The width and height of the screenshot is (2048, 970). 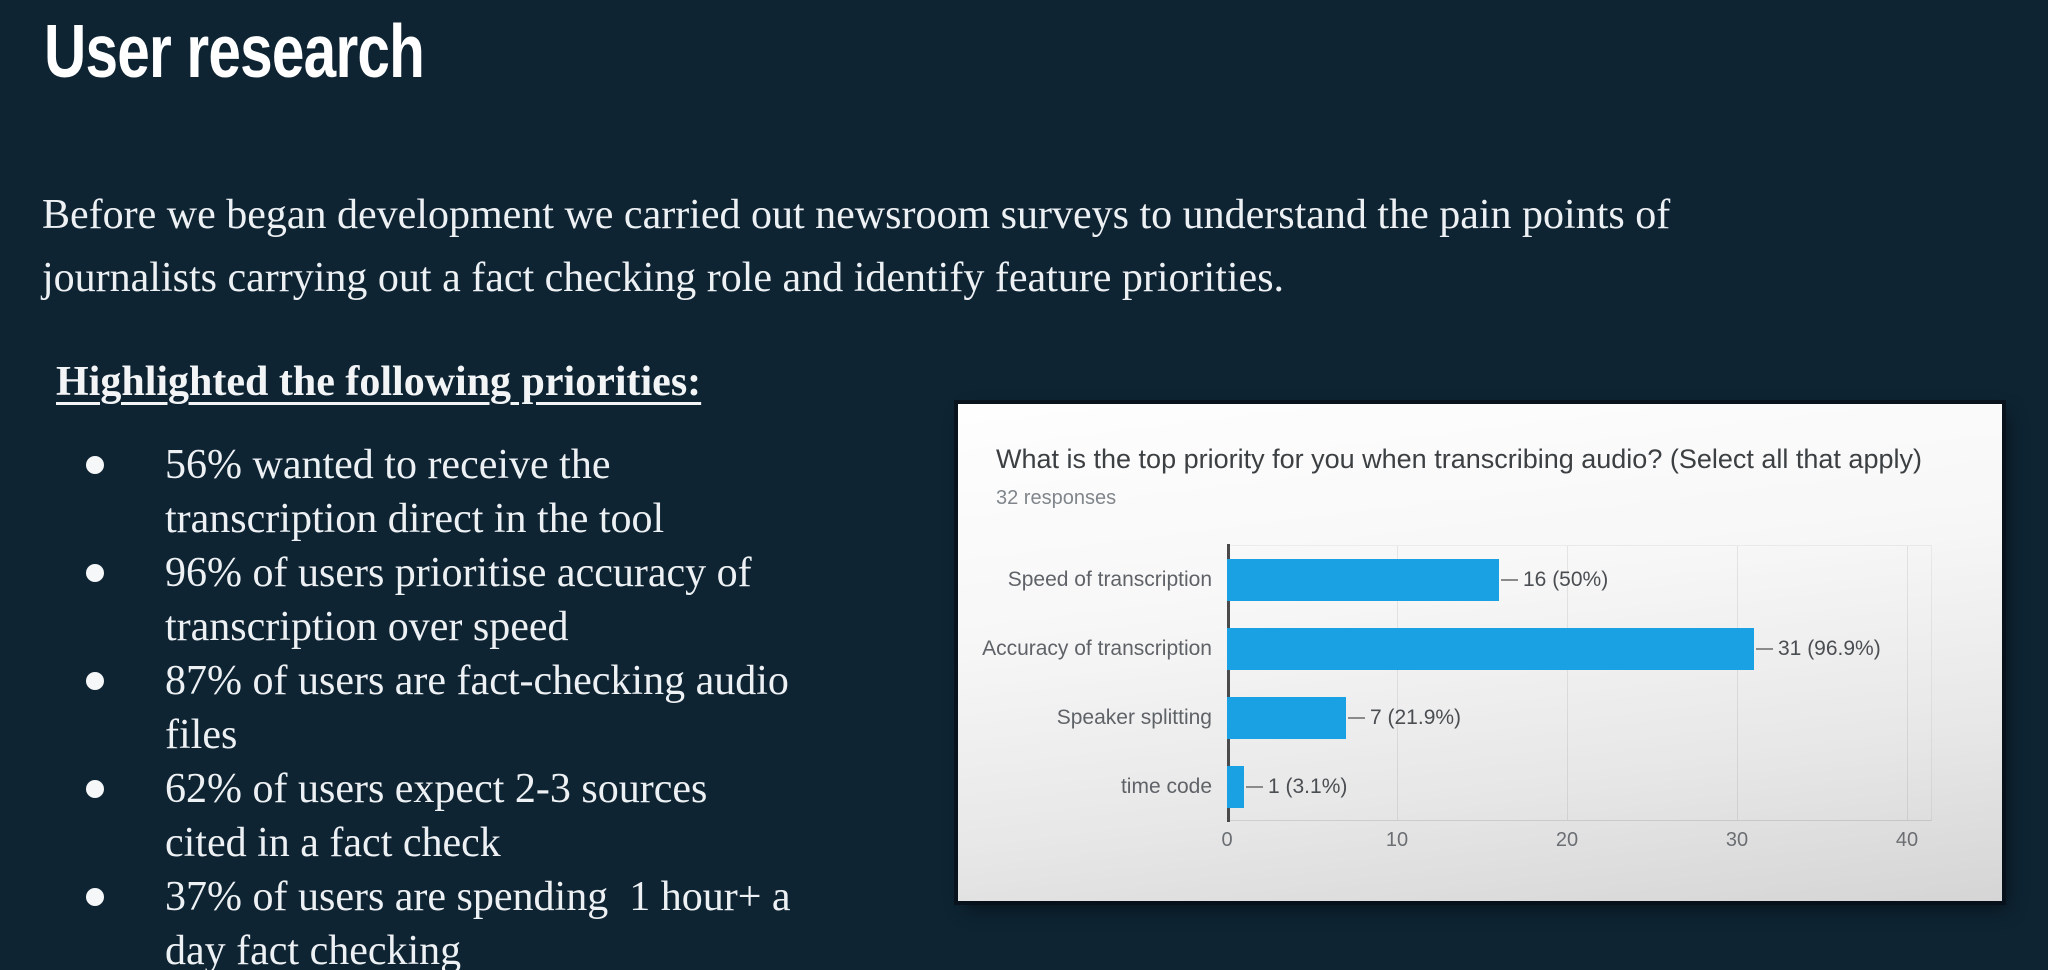 I want to click on chart-response-count: 32 responses, so click(x=1056, y=498).